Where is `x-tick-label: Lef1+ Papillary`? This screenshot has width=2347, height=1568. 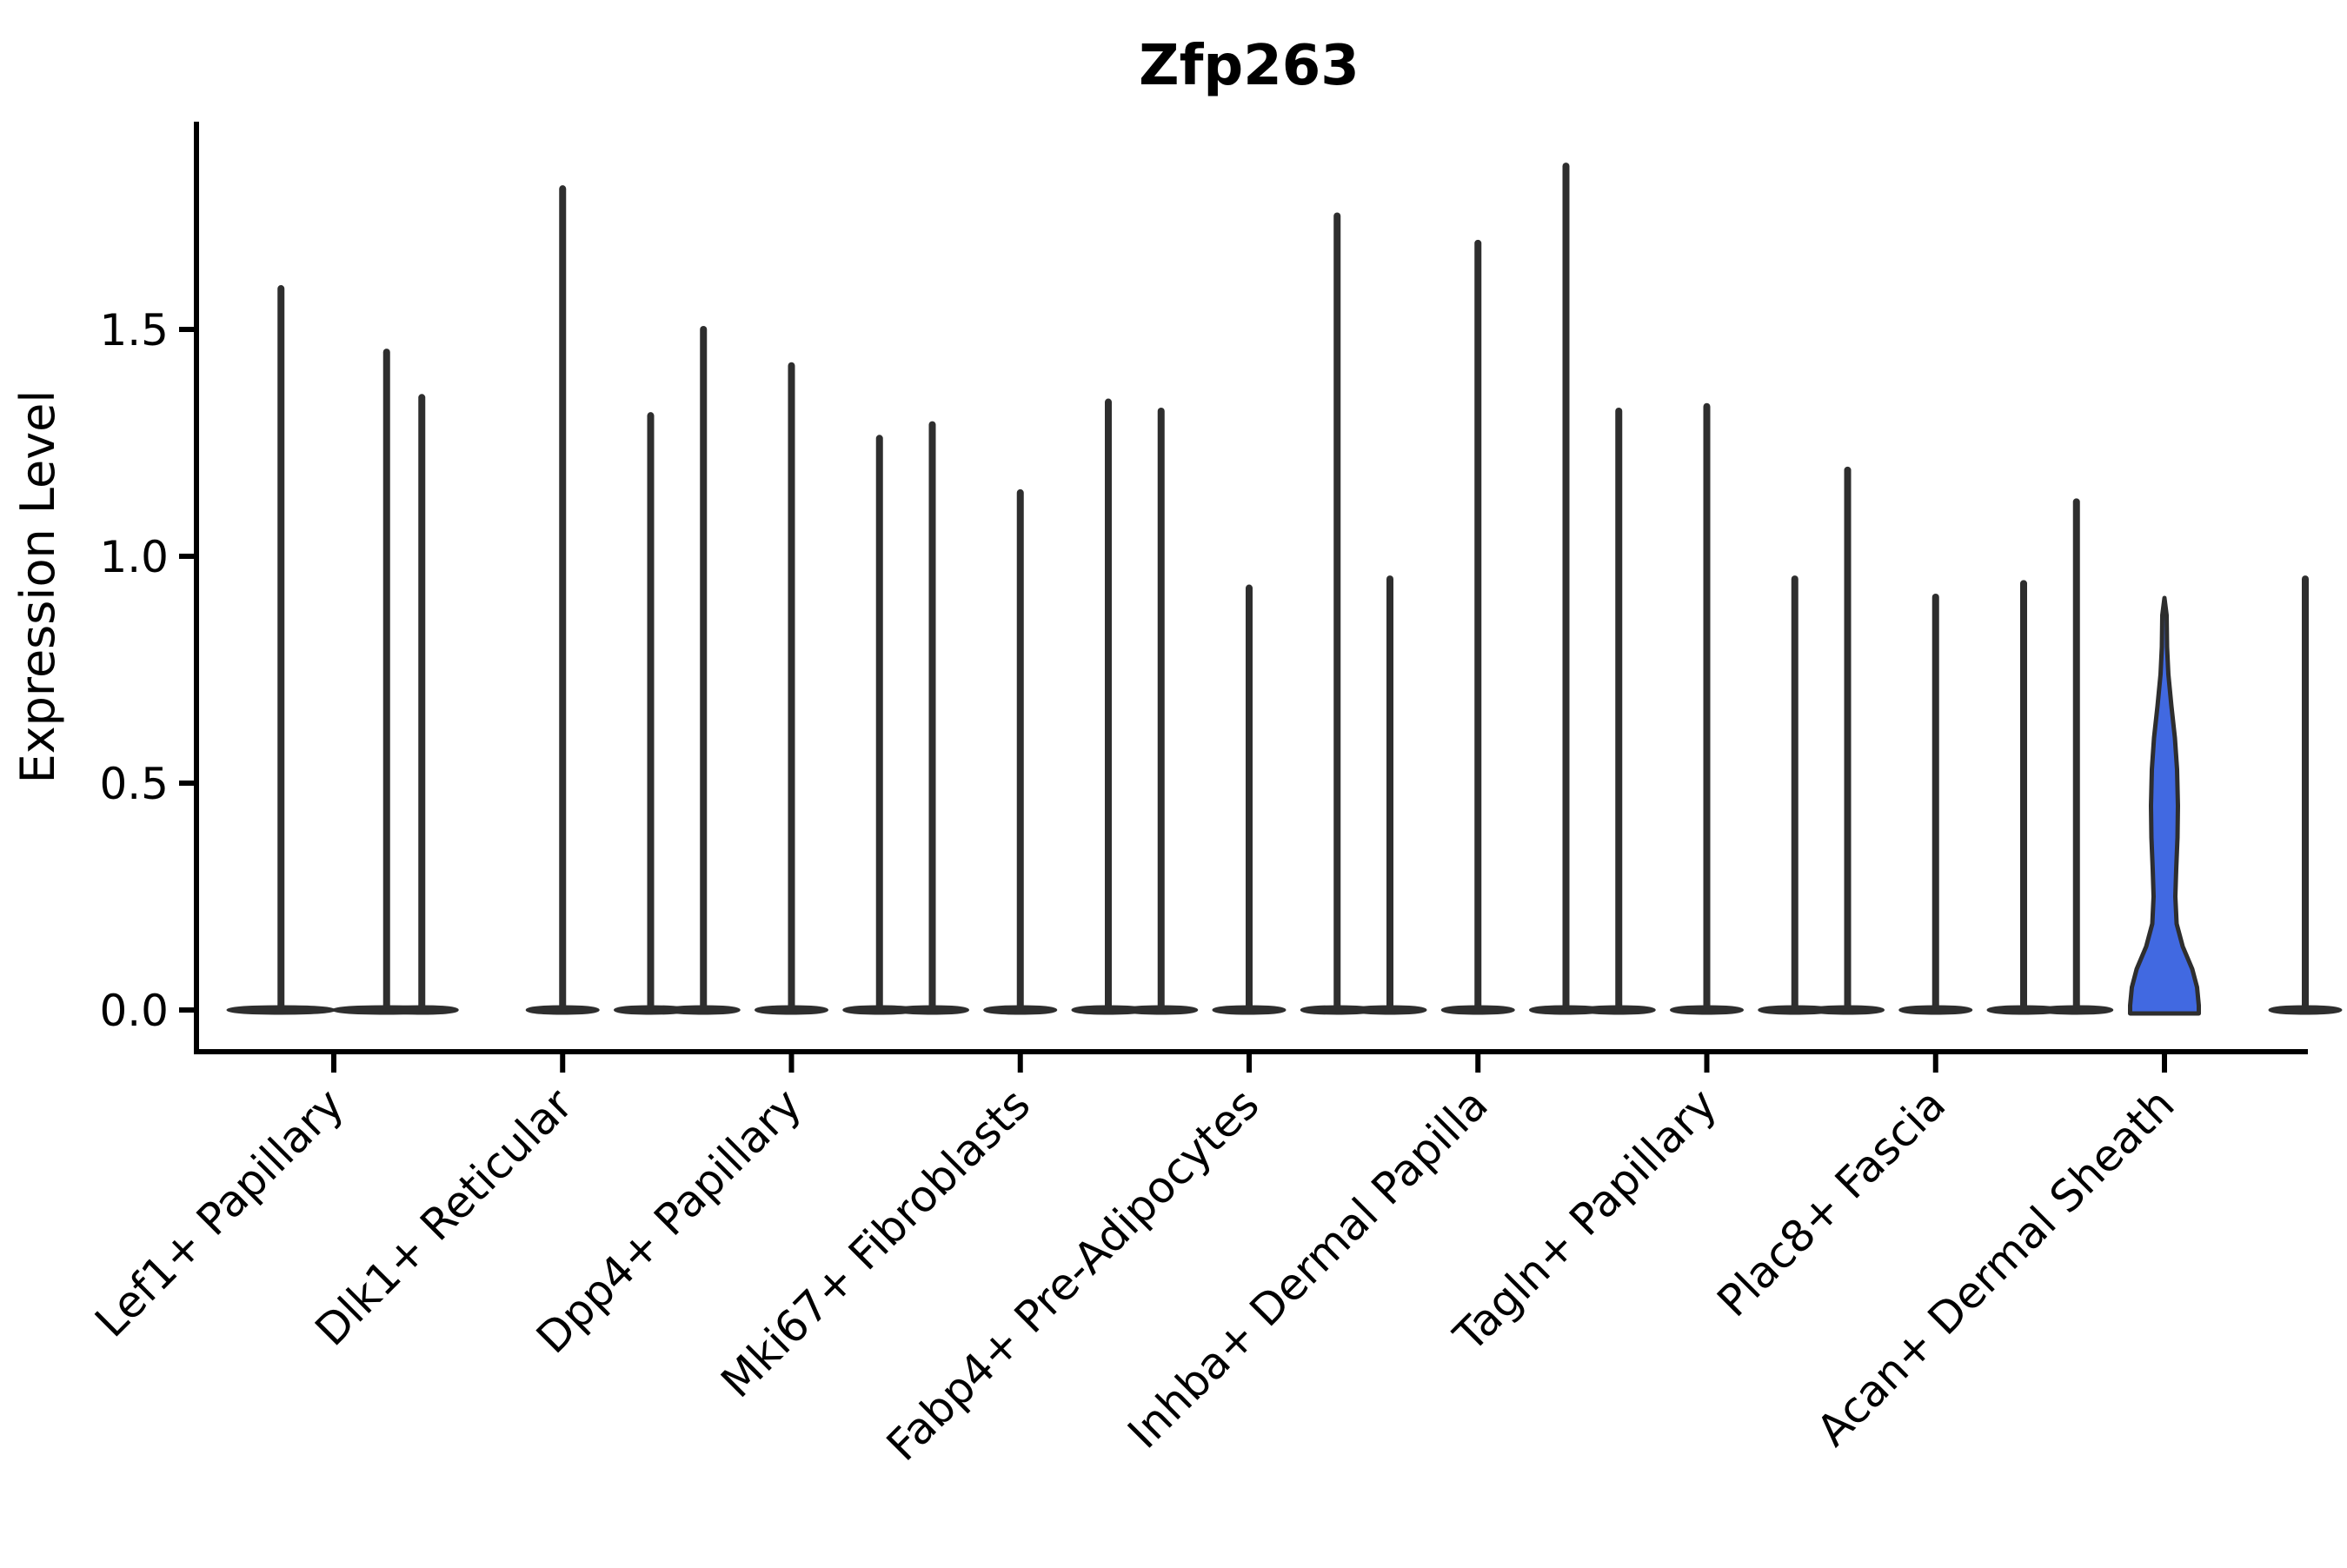 x-tick-label: Lef1+ Papillary is located at coordinates (219, 1212).